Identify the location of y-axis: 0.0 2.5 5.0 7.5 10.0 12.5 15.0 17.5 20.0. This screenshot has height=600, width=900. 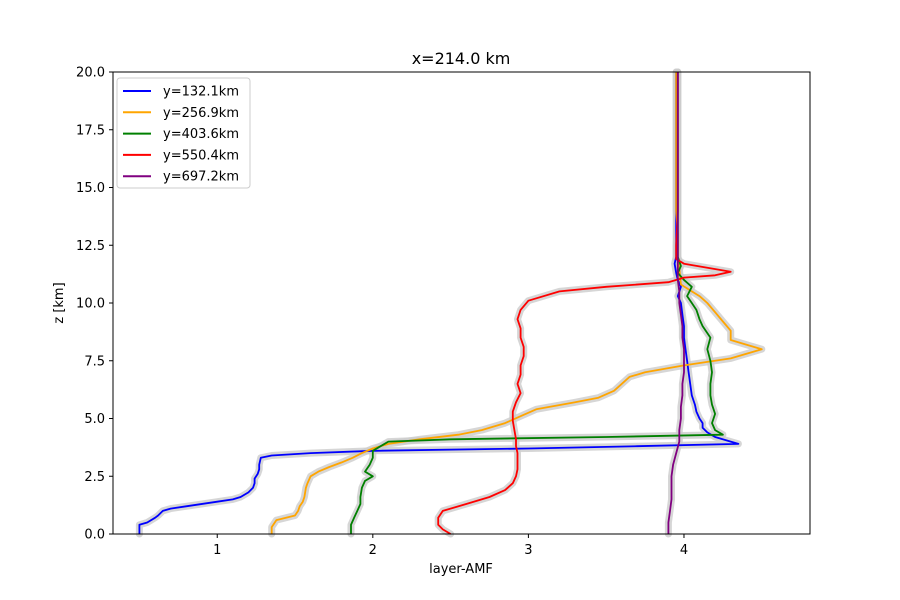
(94, 304).